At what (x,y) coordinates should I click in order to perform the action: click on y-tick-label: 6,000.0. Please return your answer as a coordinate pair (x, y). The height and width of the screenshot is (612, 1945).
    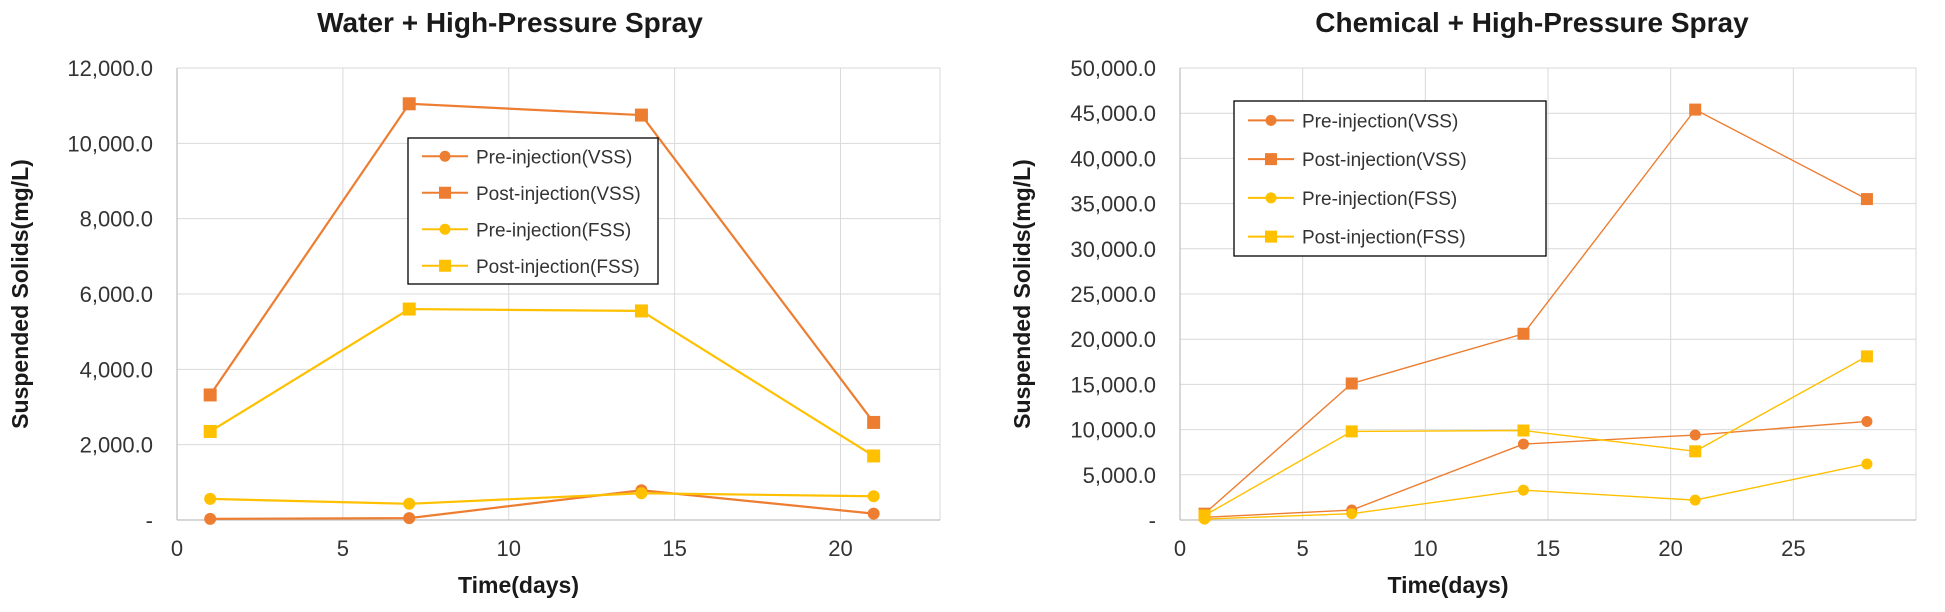
    Looking at the image, I should click on (116, 294).